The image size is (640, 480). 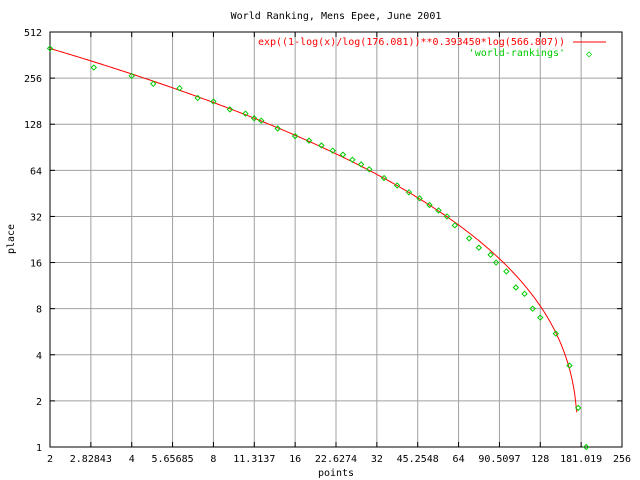 What do you see at coordinates (295, 459) in the screenshot?
I see `x-tick-label: 16` at bounding box center [295, 459].